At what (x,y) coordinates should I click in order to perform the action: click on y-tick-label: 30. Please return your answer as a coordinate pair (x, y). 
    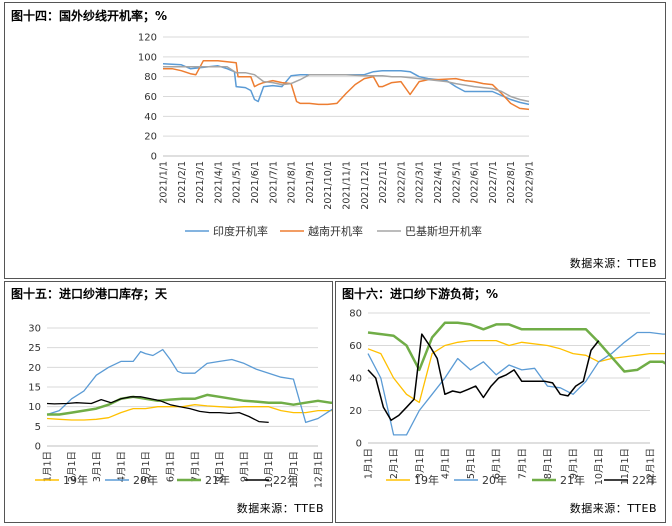
    Looking at the image, I should click on (34, 329).